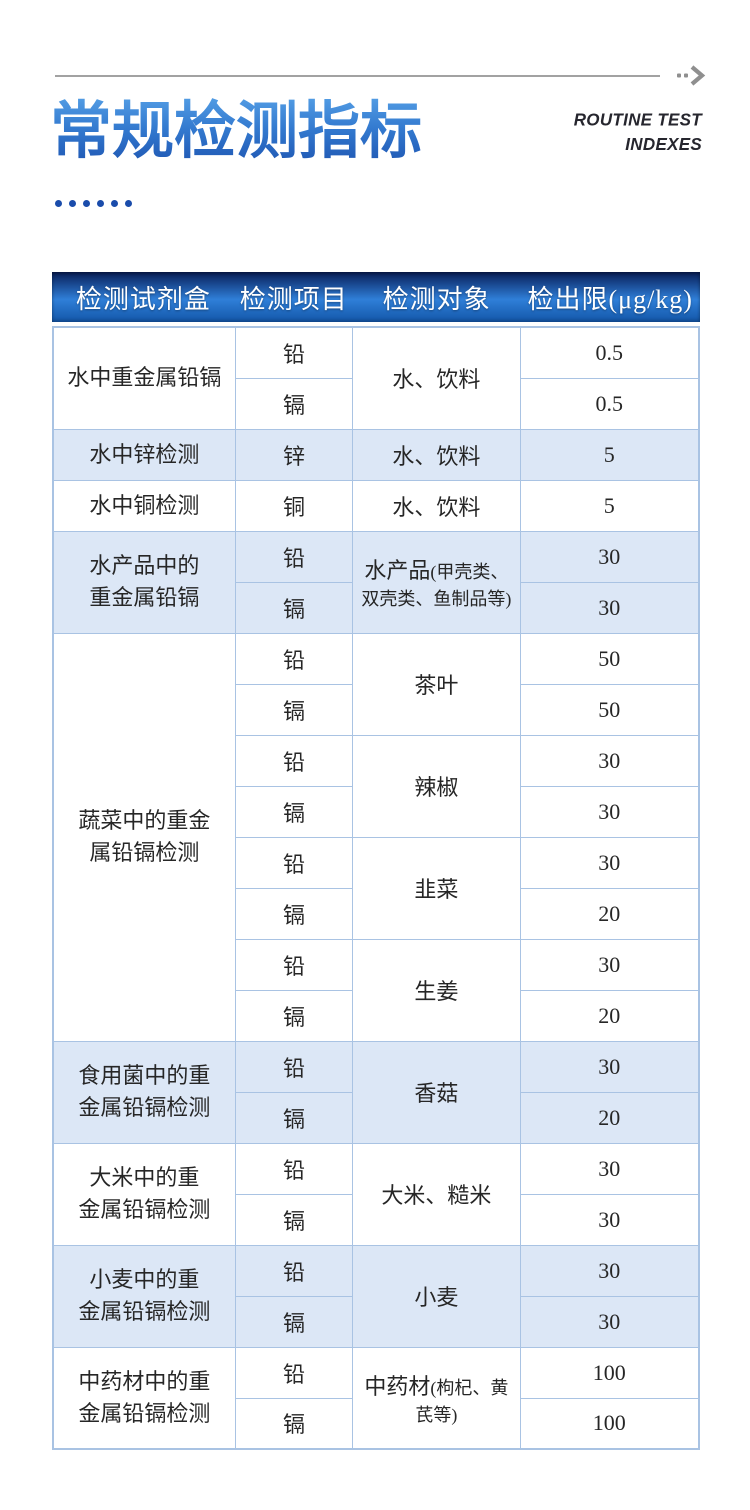 This screenshot has height=1510, width=750. I want to click on kit-cell: 水中铜检测, so click(144, 505).